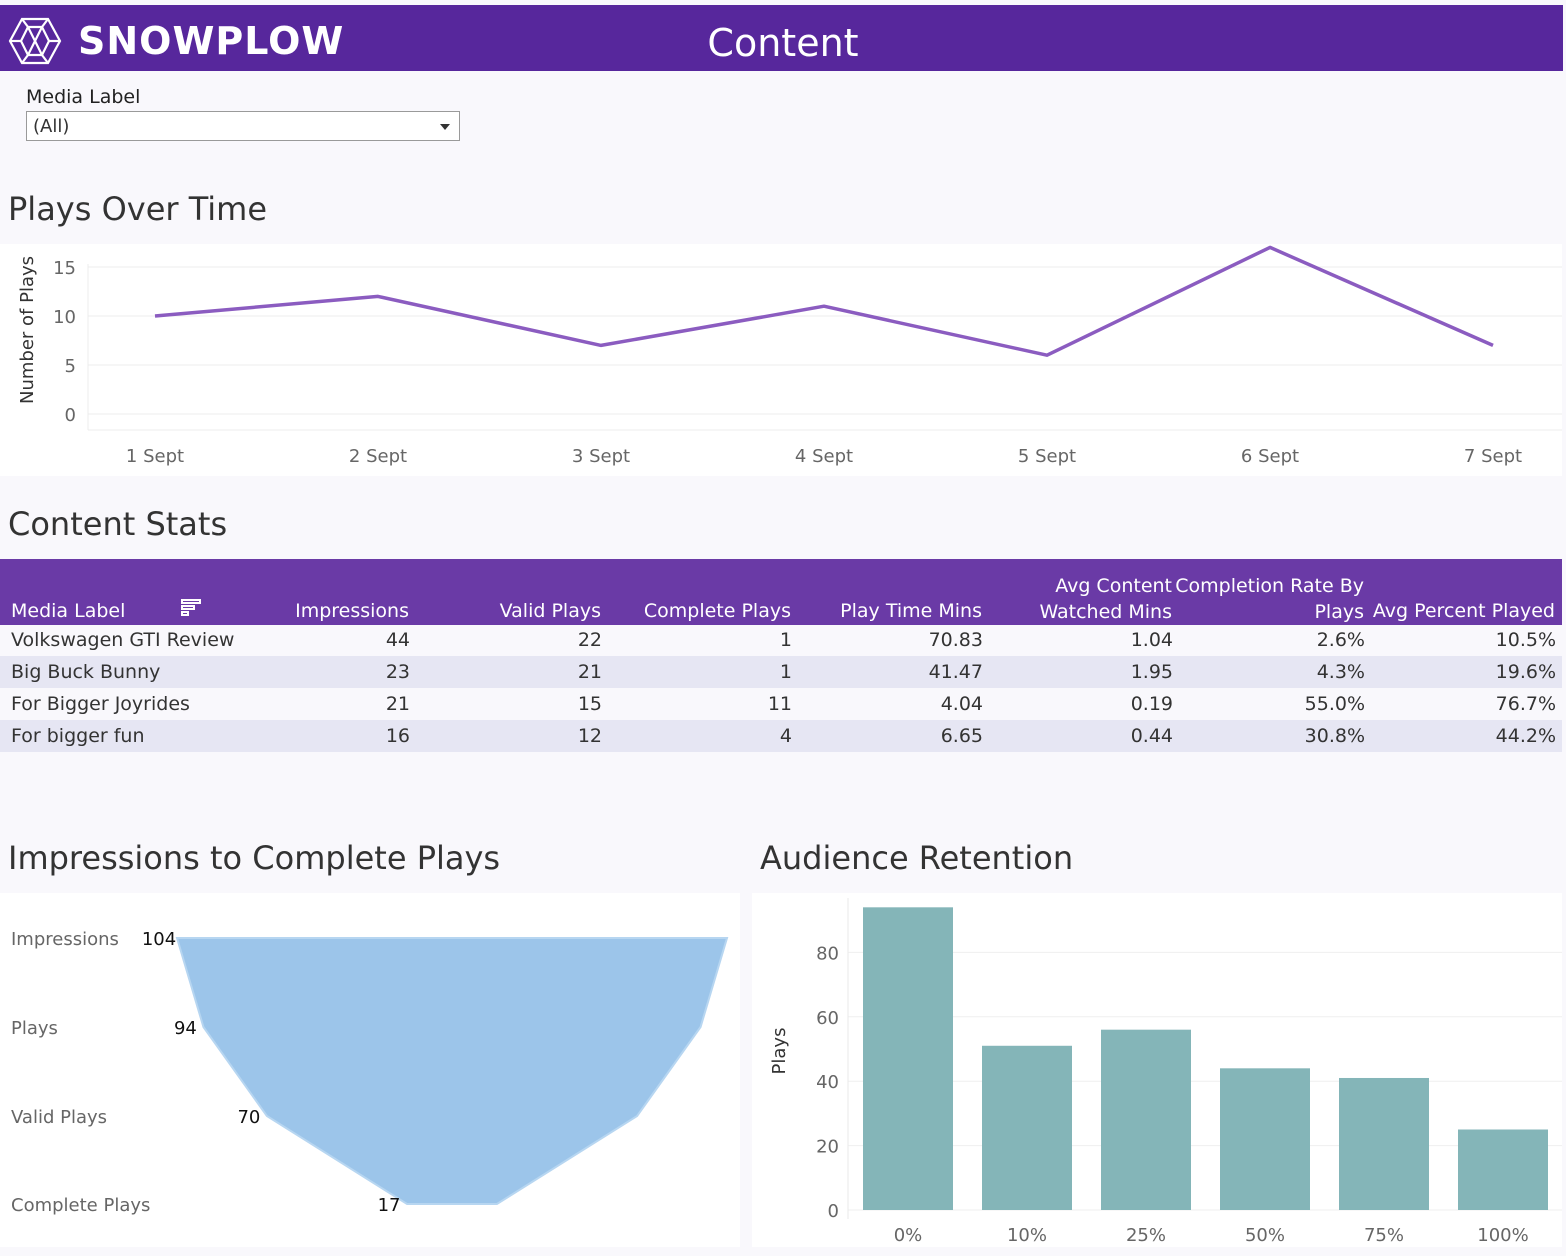  What do you see at coordinates (397, 736) in the screenshot?
I see `table-cell: 16` at bounding box center [397, 736].